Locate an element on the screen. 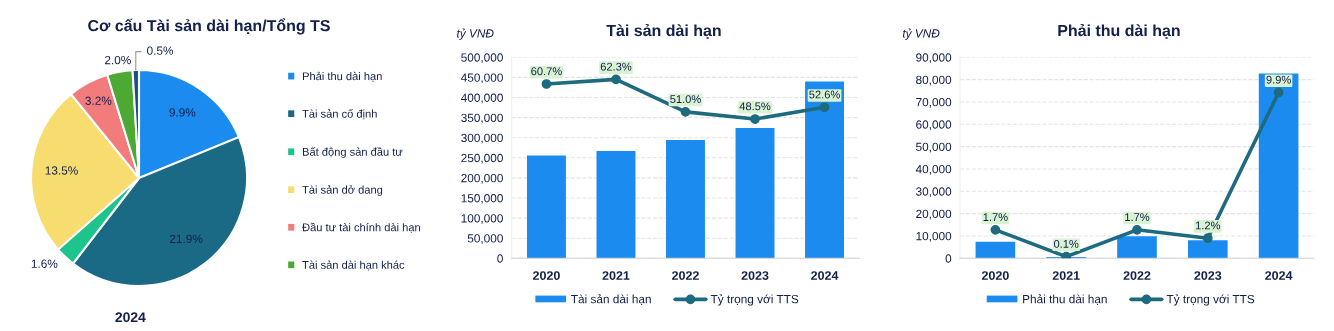  data-label: 2.0% is located at coordinates (117, 60).